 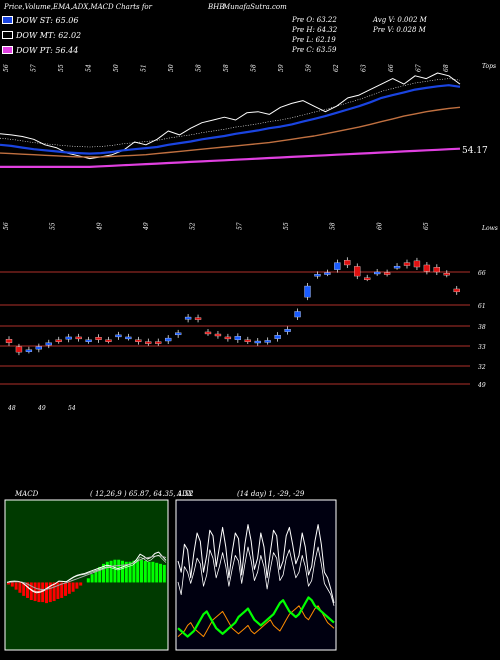 What do you see at coordinates (256, 564) in the screenshot?
I see `adx-di-plus-line` at bounding box center [256, 564].